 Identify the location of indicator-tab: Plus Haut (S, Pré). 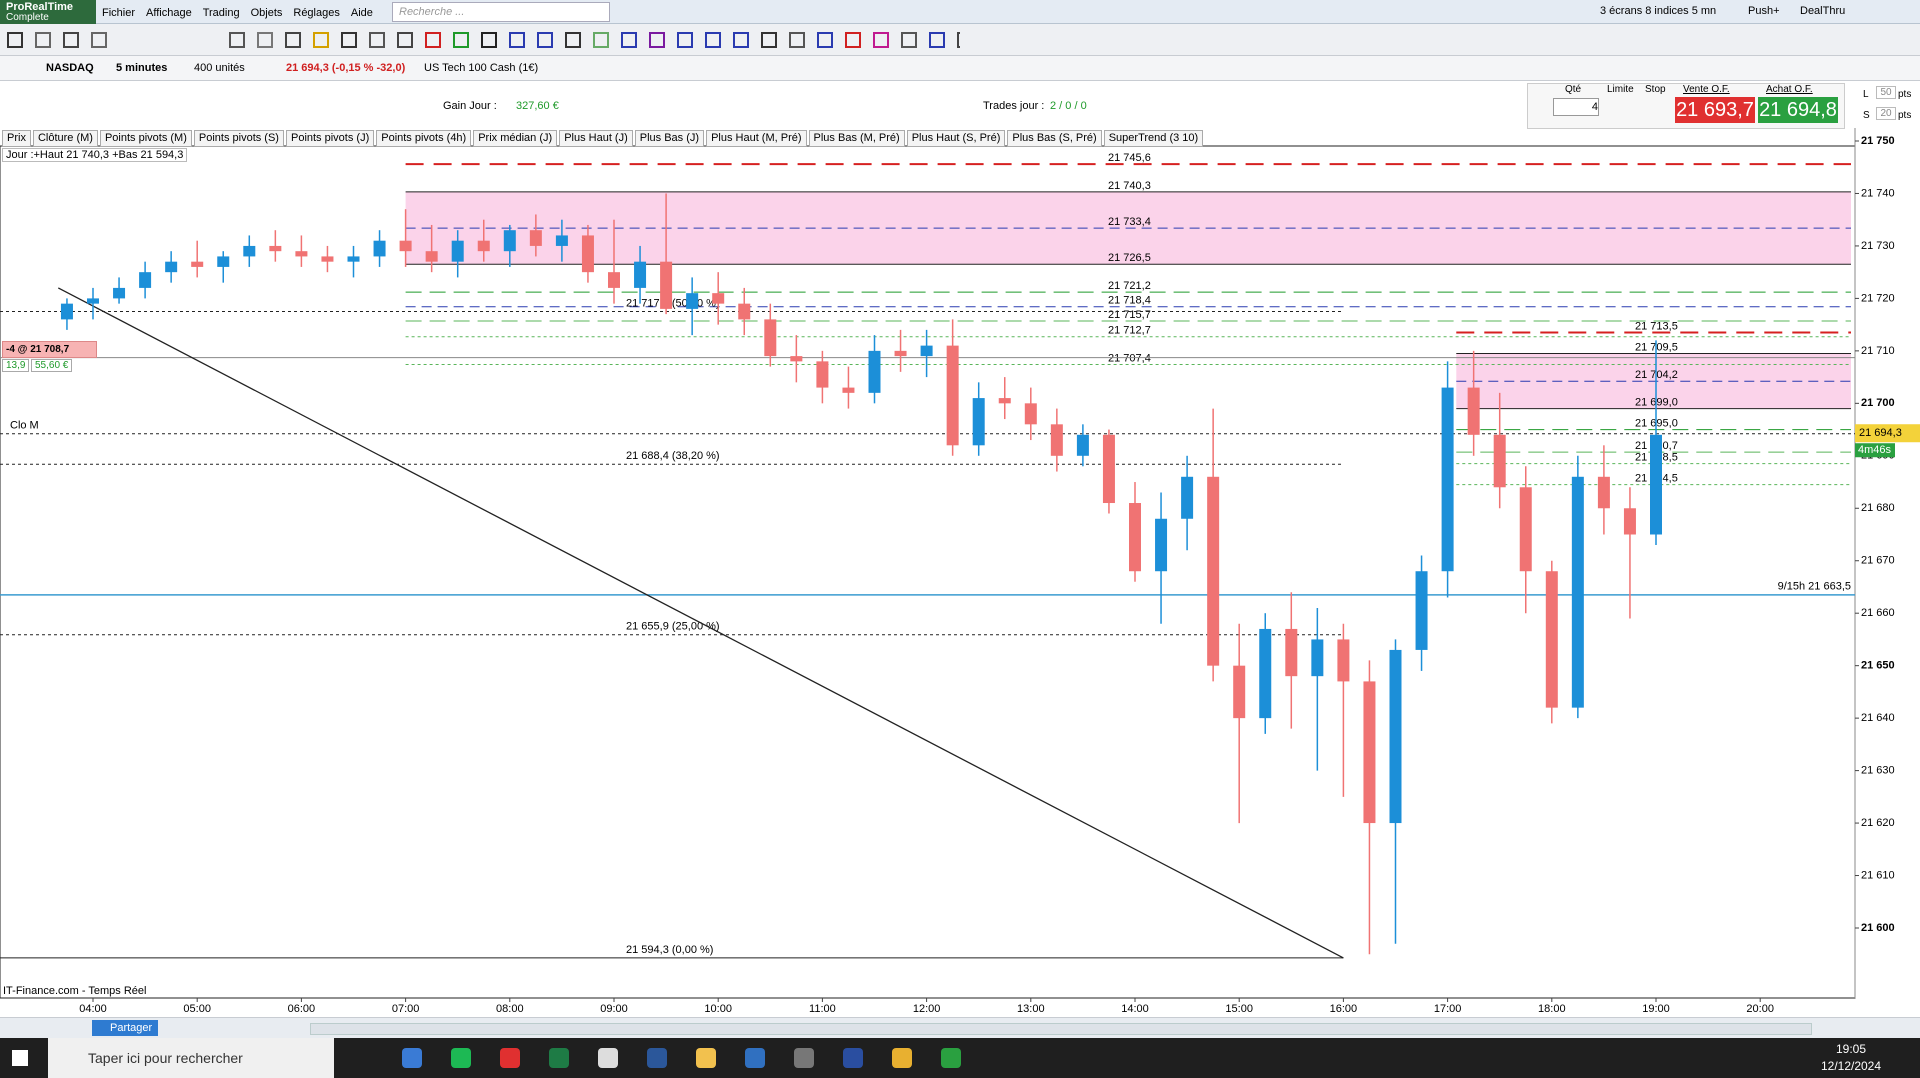
(956, 138).